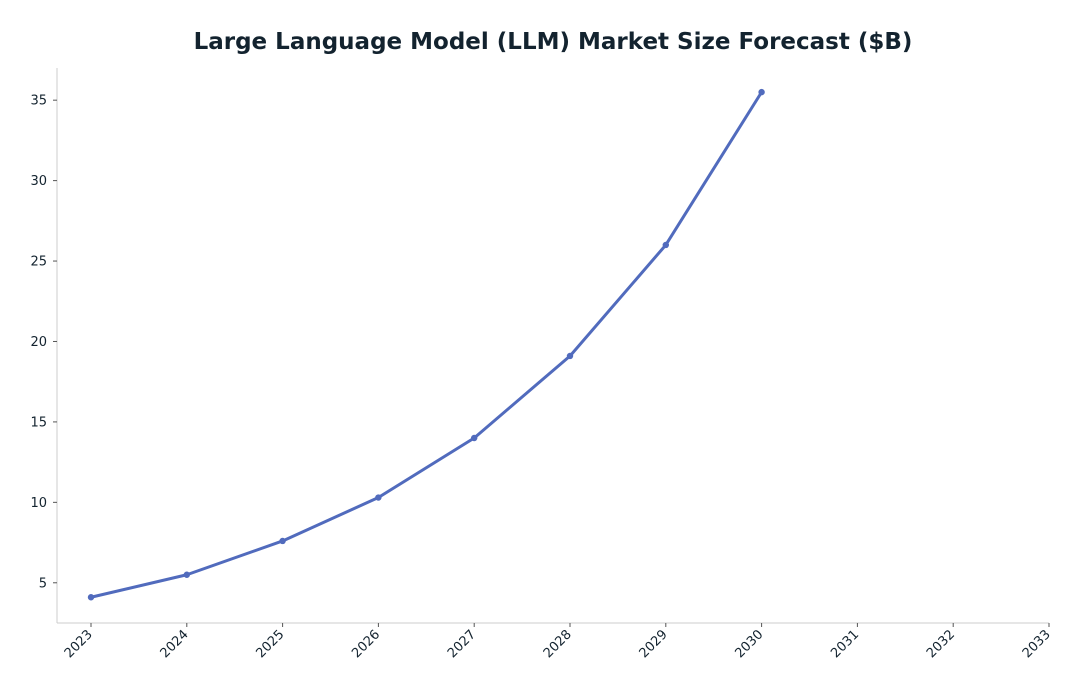 This screenshot has height=697, width=1079. I want to click on x-tick-label: 2028, so click(558, 644).